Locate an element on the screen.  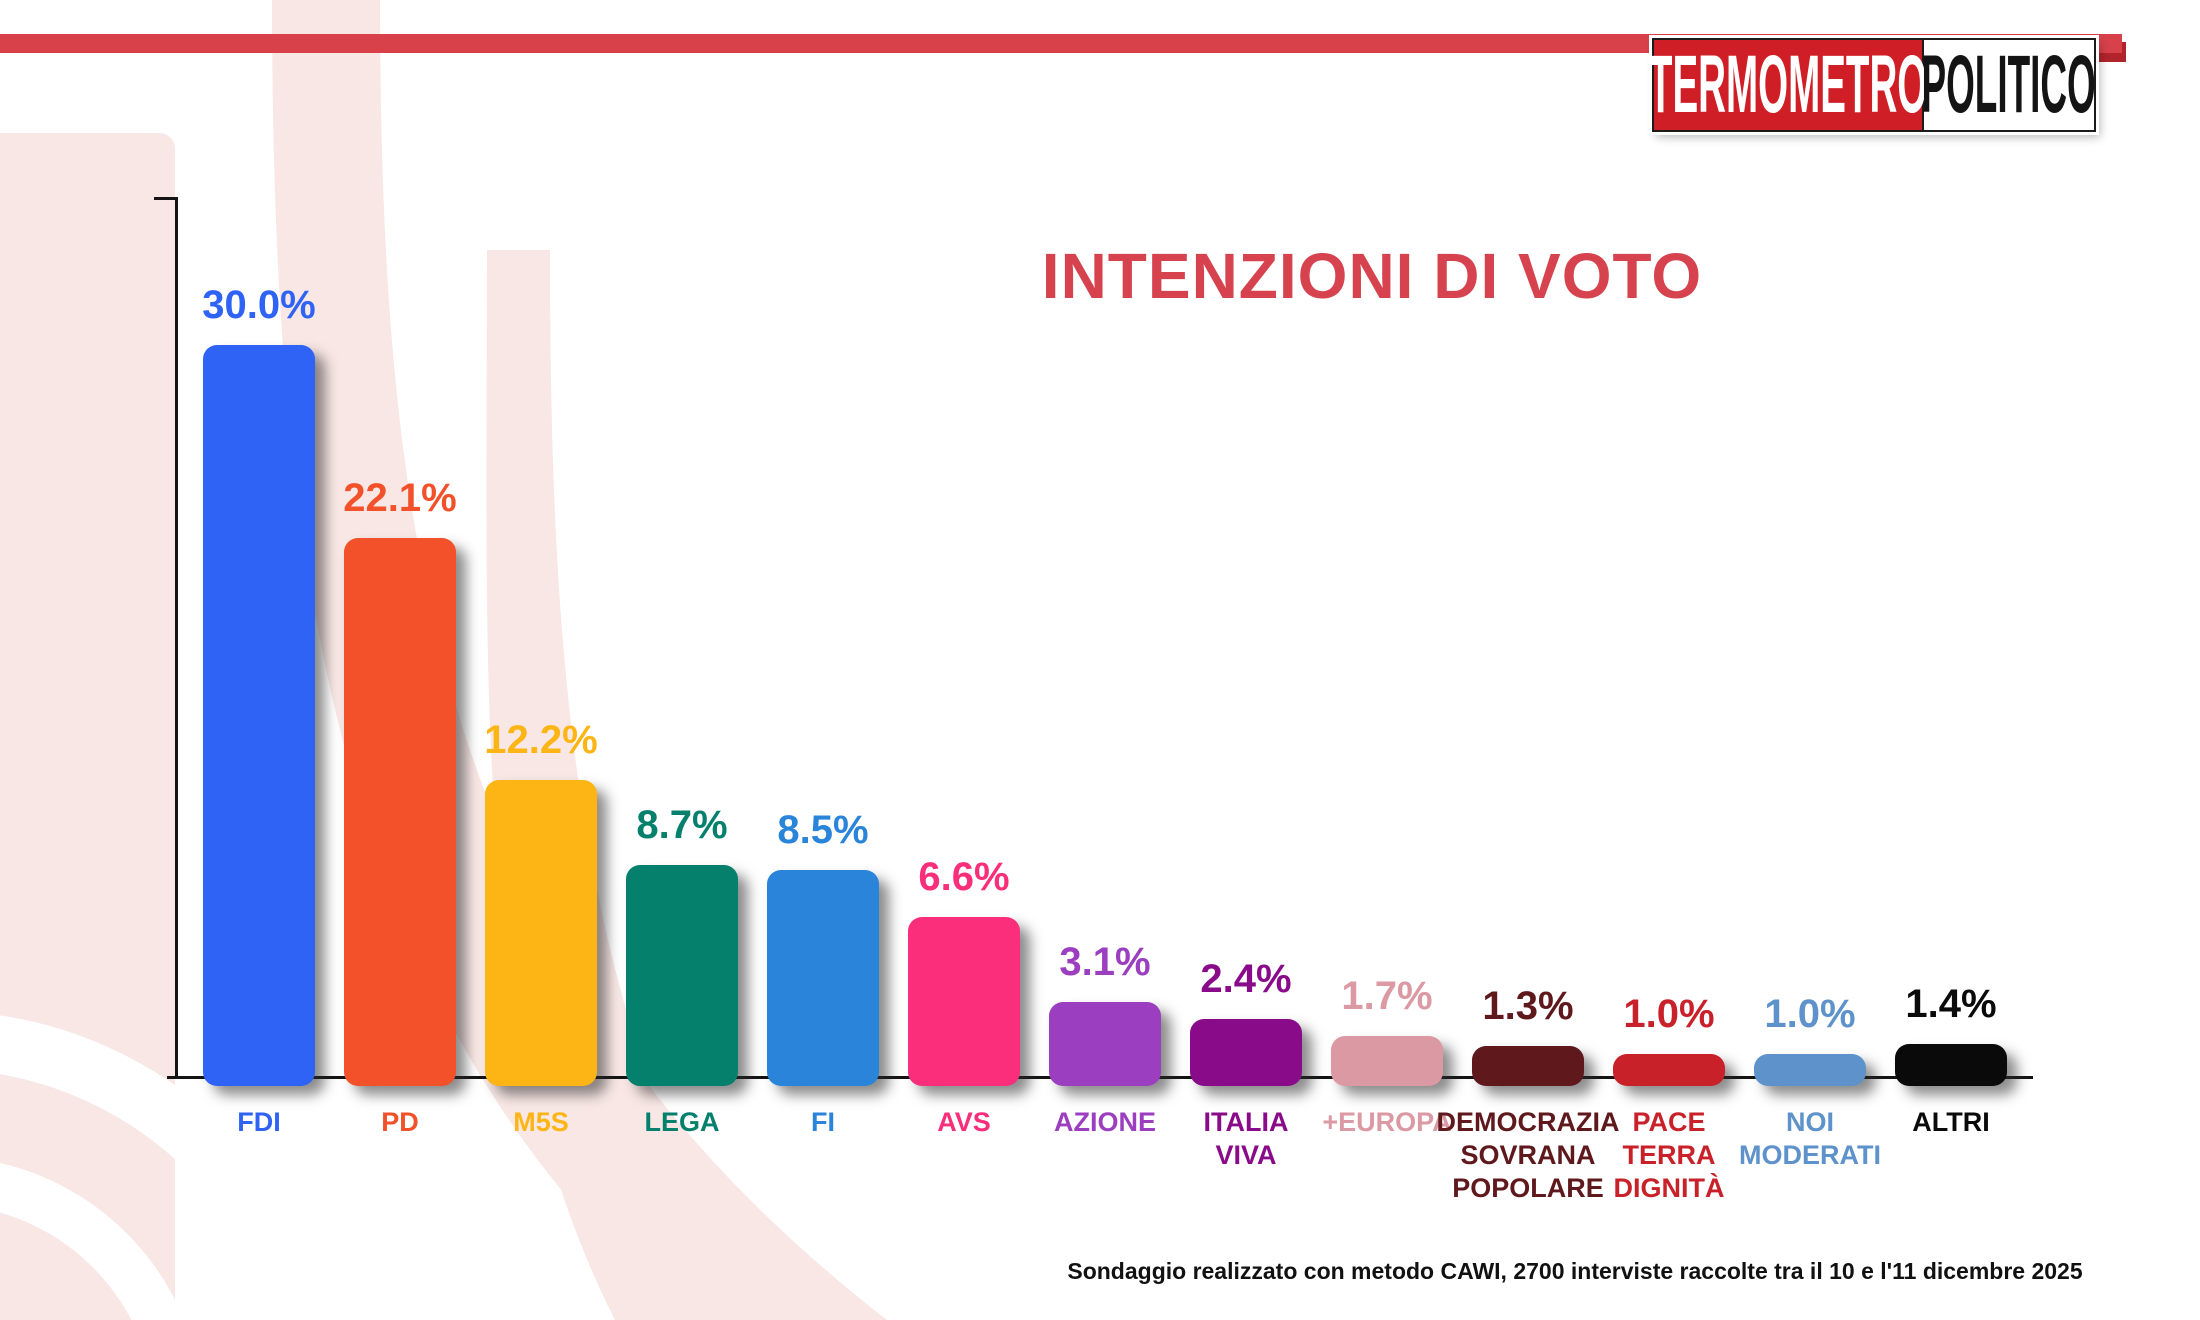
value-label-democrazia-sovrana-popolare: 1.3% is located at coordinates (1528, 1006).